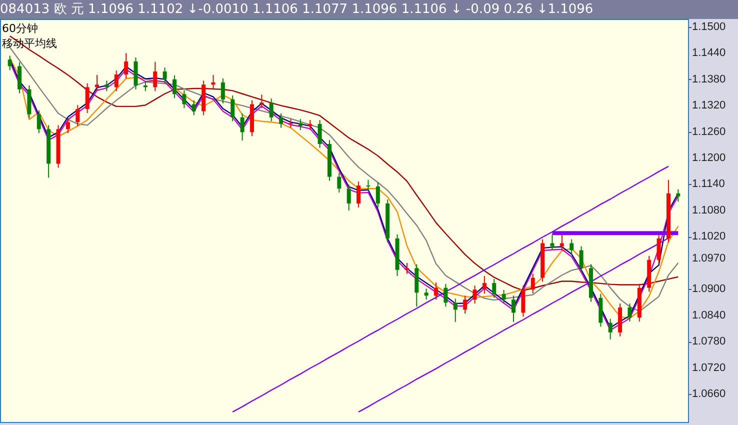  I want to click on y-tick-label: 1.0780, so click(709, 342).